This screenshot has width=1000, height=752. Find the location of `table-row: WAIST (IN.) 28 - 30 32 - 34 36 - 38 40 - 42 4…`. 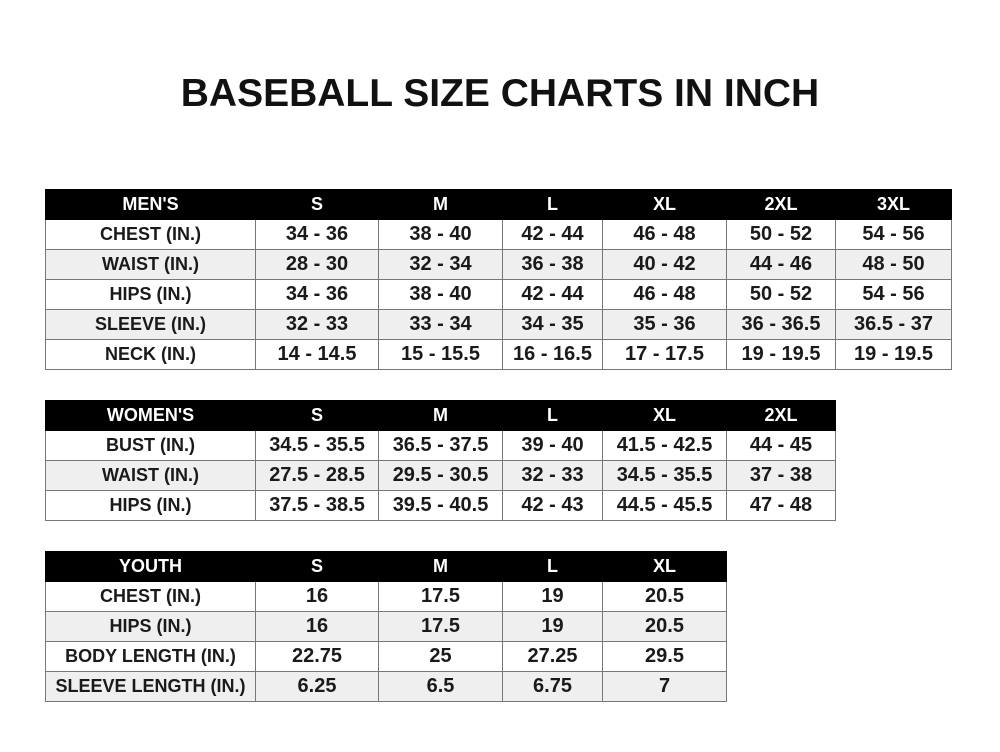

table-row: WAIST (IN.) 28 - 30 32 - 34 36 - 38 40 - 42 4… is located at coordinates (498, 264).